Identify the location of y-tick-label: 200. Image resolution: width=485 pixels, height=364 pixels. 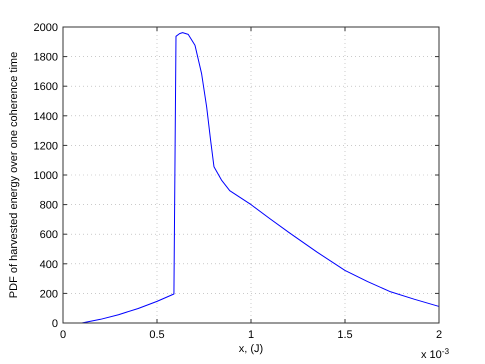
(49, 294).